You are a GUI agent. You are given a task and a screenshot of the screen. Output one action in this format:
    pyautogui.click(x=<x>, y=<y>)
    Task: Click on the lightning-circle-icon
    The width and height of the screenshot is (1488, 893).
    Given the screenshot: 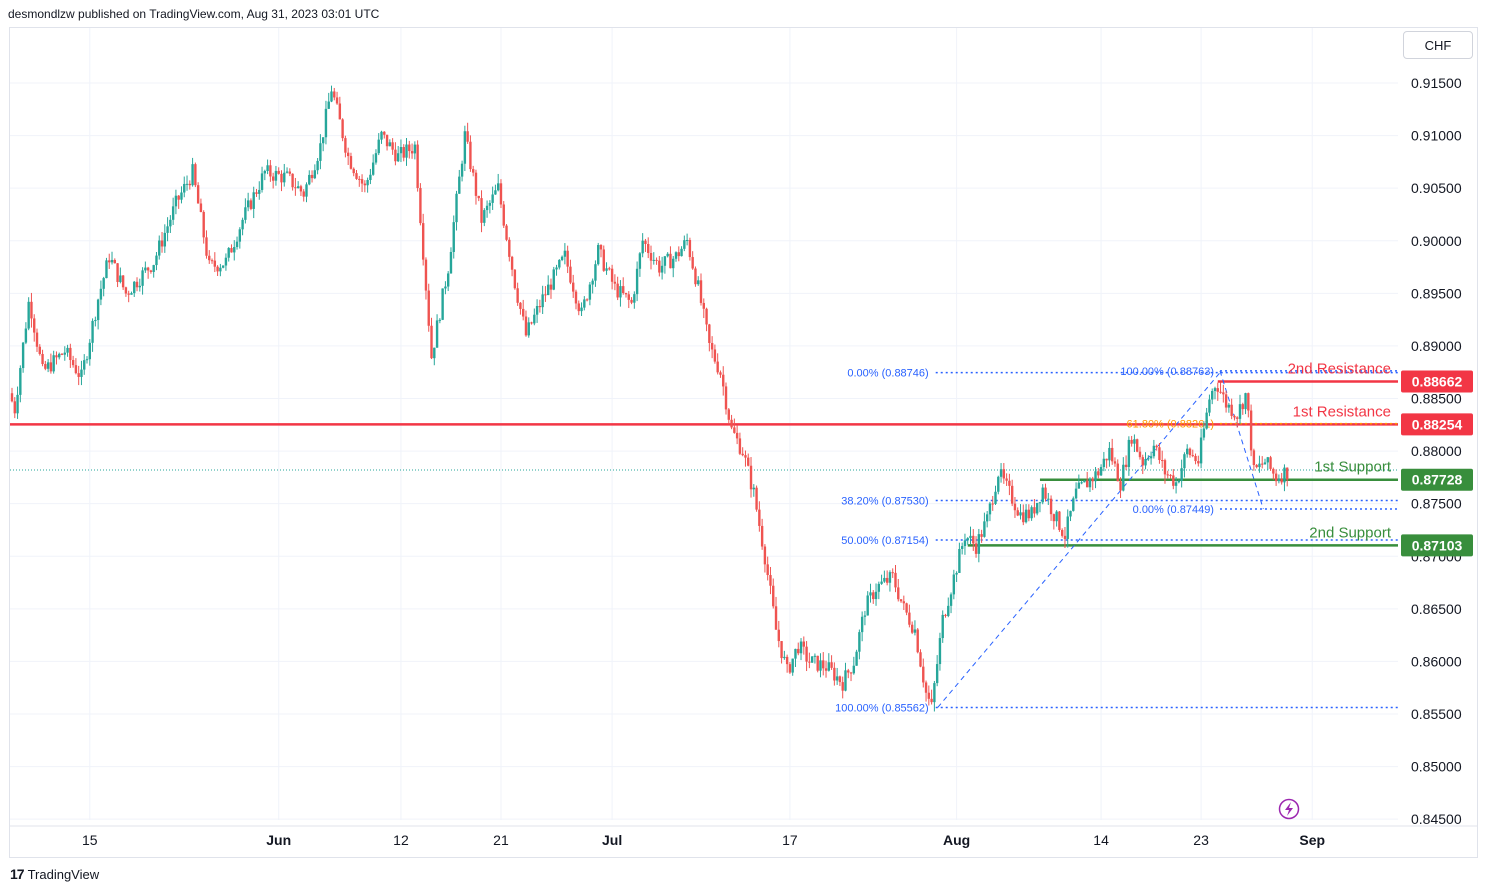 What is the action you would take?
    pyautogui.click(x=1289, y=809)
    